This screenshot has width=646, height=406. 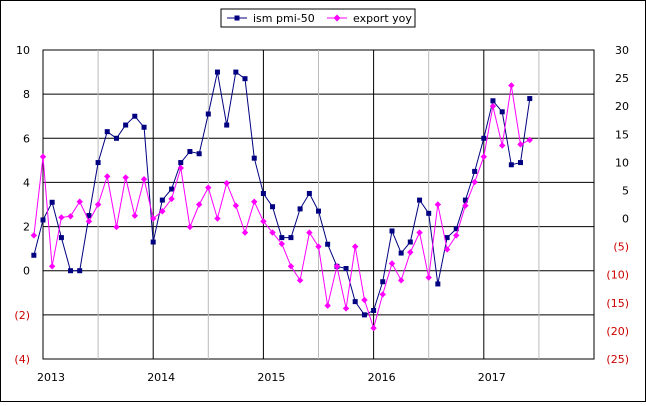 I want to click on left-tick-label: 2, so click(x=26, y=227).